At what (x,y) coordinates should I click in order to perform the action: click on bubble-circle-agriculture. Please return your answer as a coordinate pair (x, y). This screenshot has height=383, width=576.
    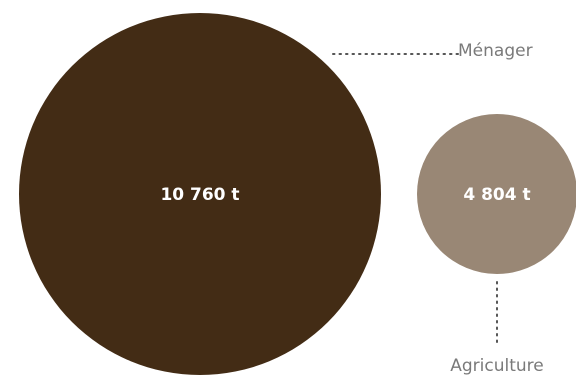
    Looking at the image, I should click on (496, 194).